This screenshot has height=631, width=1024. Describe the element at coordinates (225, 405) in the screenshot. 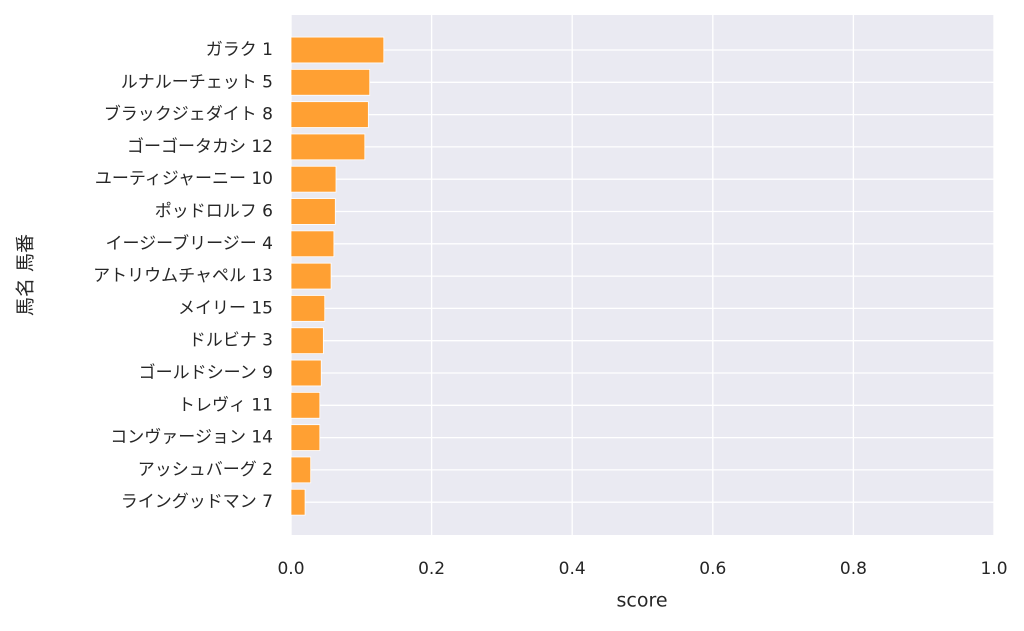

I see `y-tick-label: トレヴィ 11` at that location.